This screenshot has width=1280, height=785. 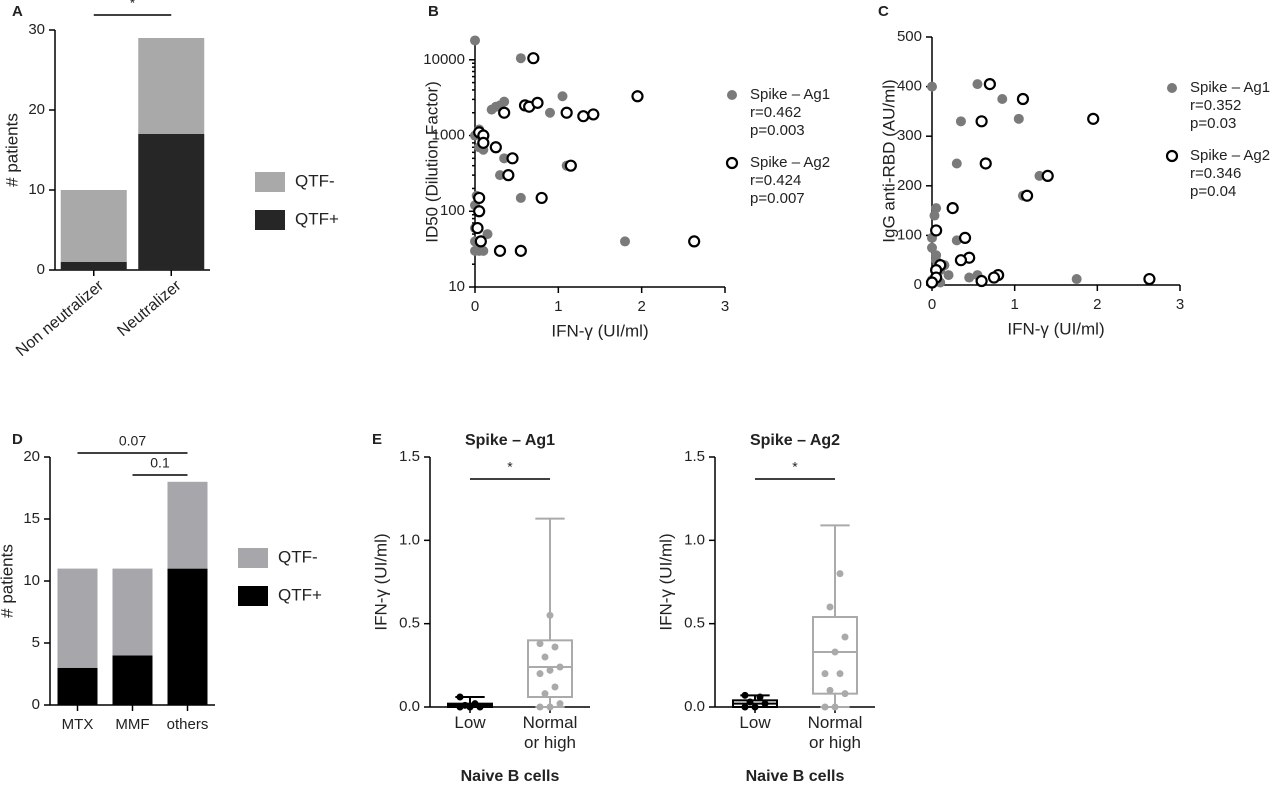 What do you see at coordinates (8, 581) in the screenshot?
I see `y-axis-label: # patients` at bounding box center [8, 581].